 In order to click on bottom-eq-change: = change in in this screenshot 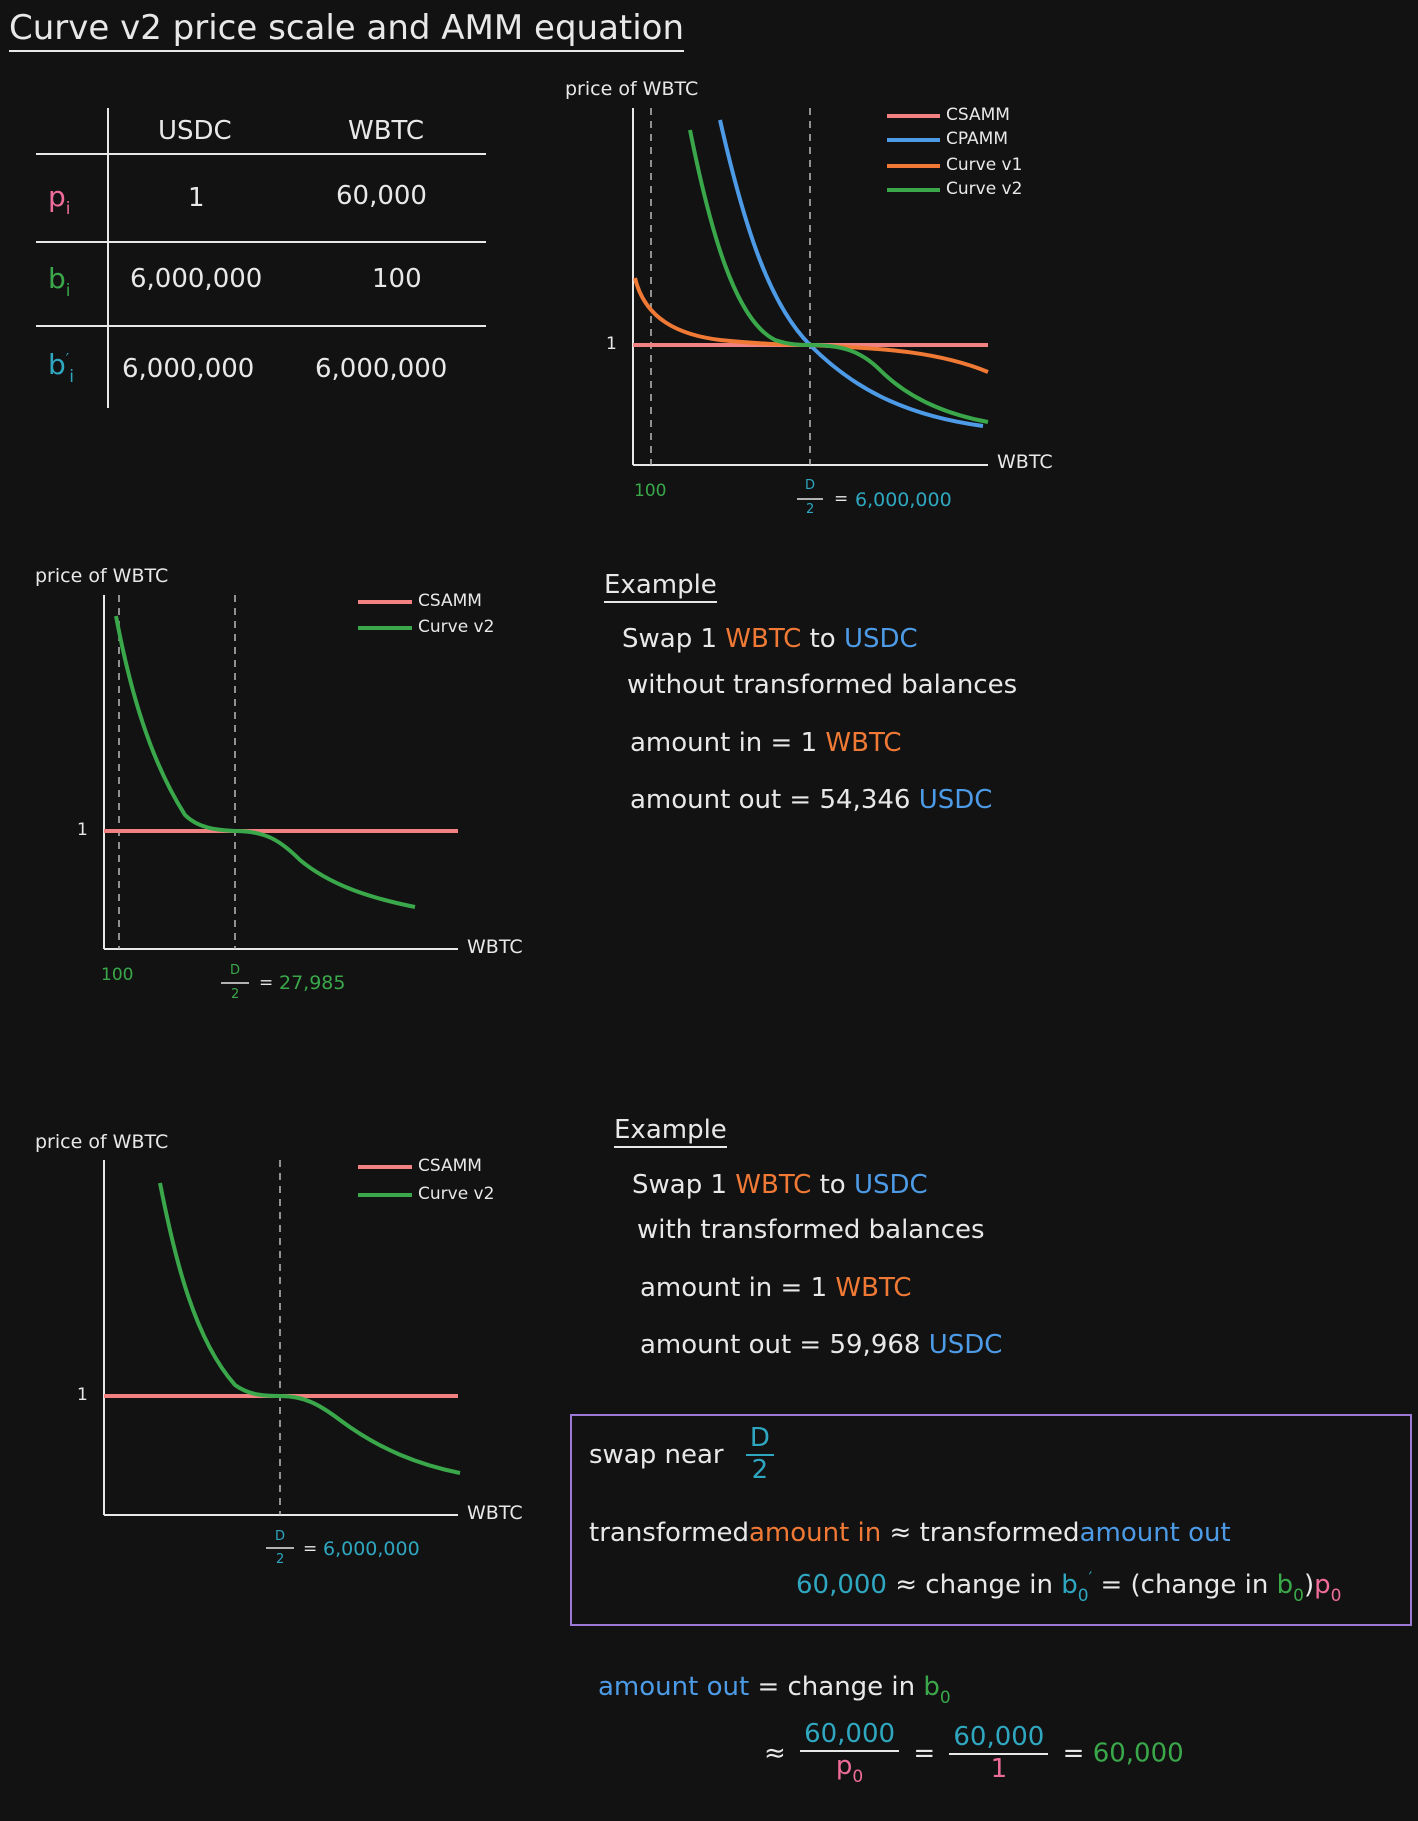, I will do `click(836, 1687)`.